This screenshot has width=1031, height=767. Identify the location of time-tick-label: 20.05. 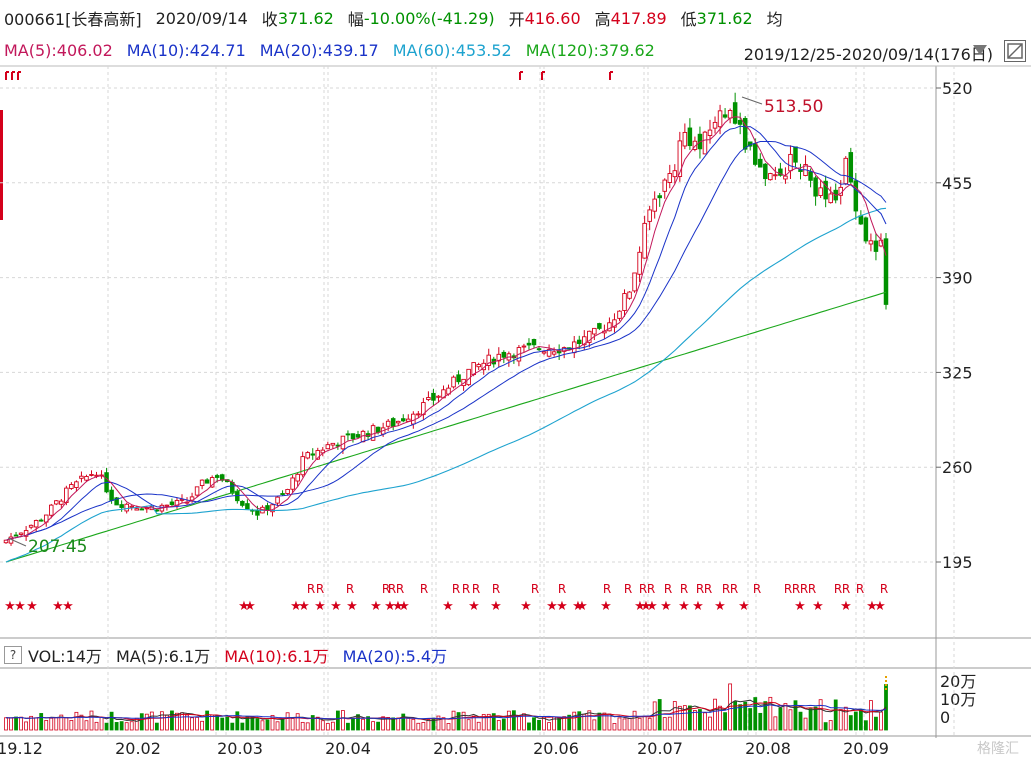
(456, 748).